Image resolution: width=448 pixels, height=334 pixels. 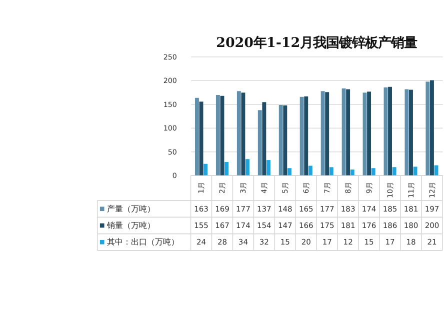 What do you see at coordinates (411, 190) in the screenshot?
I see `x-tick-label: 11月` at bounding box center [411, 190].